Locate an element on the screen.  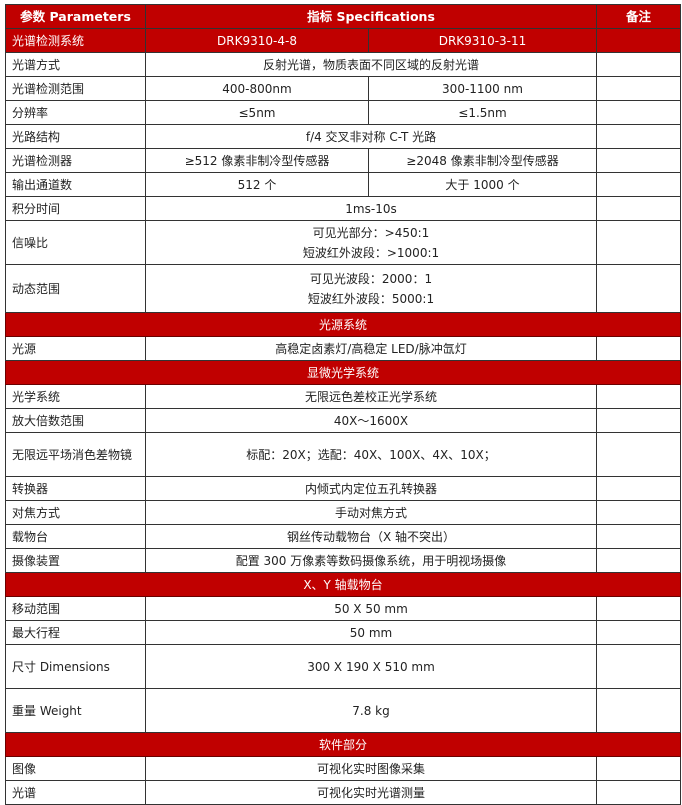
table-row: 积分时间 1ms-10s is located at coordinates (343, 208).